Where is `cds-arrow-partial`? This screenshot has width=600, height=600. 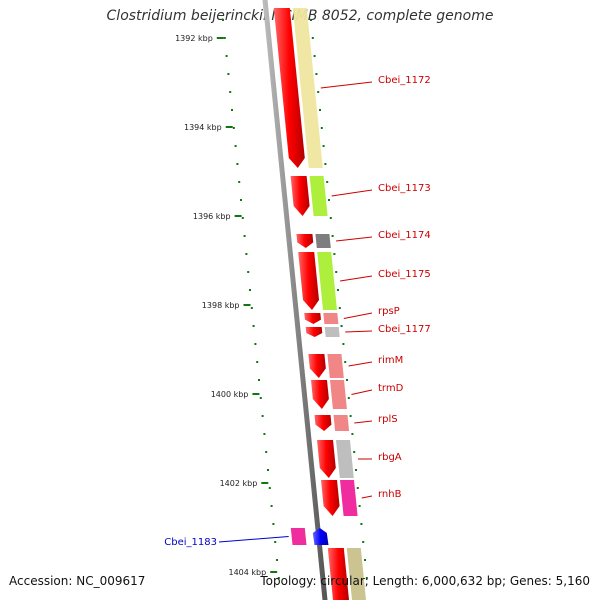
cds-arrow-partial is located at coordinates (338, 574).